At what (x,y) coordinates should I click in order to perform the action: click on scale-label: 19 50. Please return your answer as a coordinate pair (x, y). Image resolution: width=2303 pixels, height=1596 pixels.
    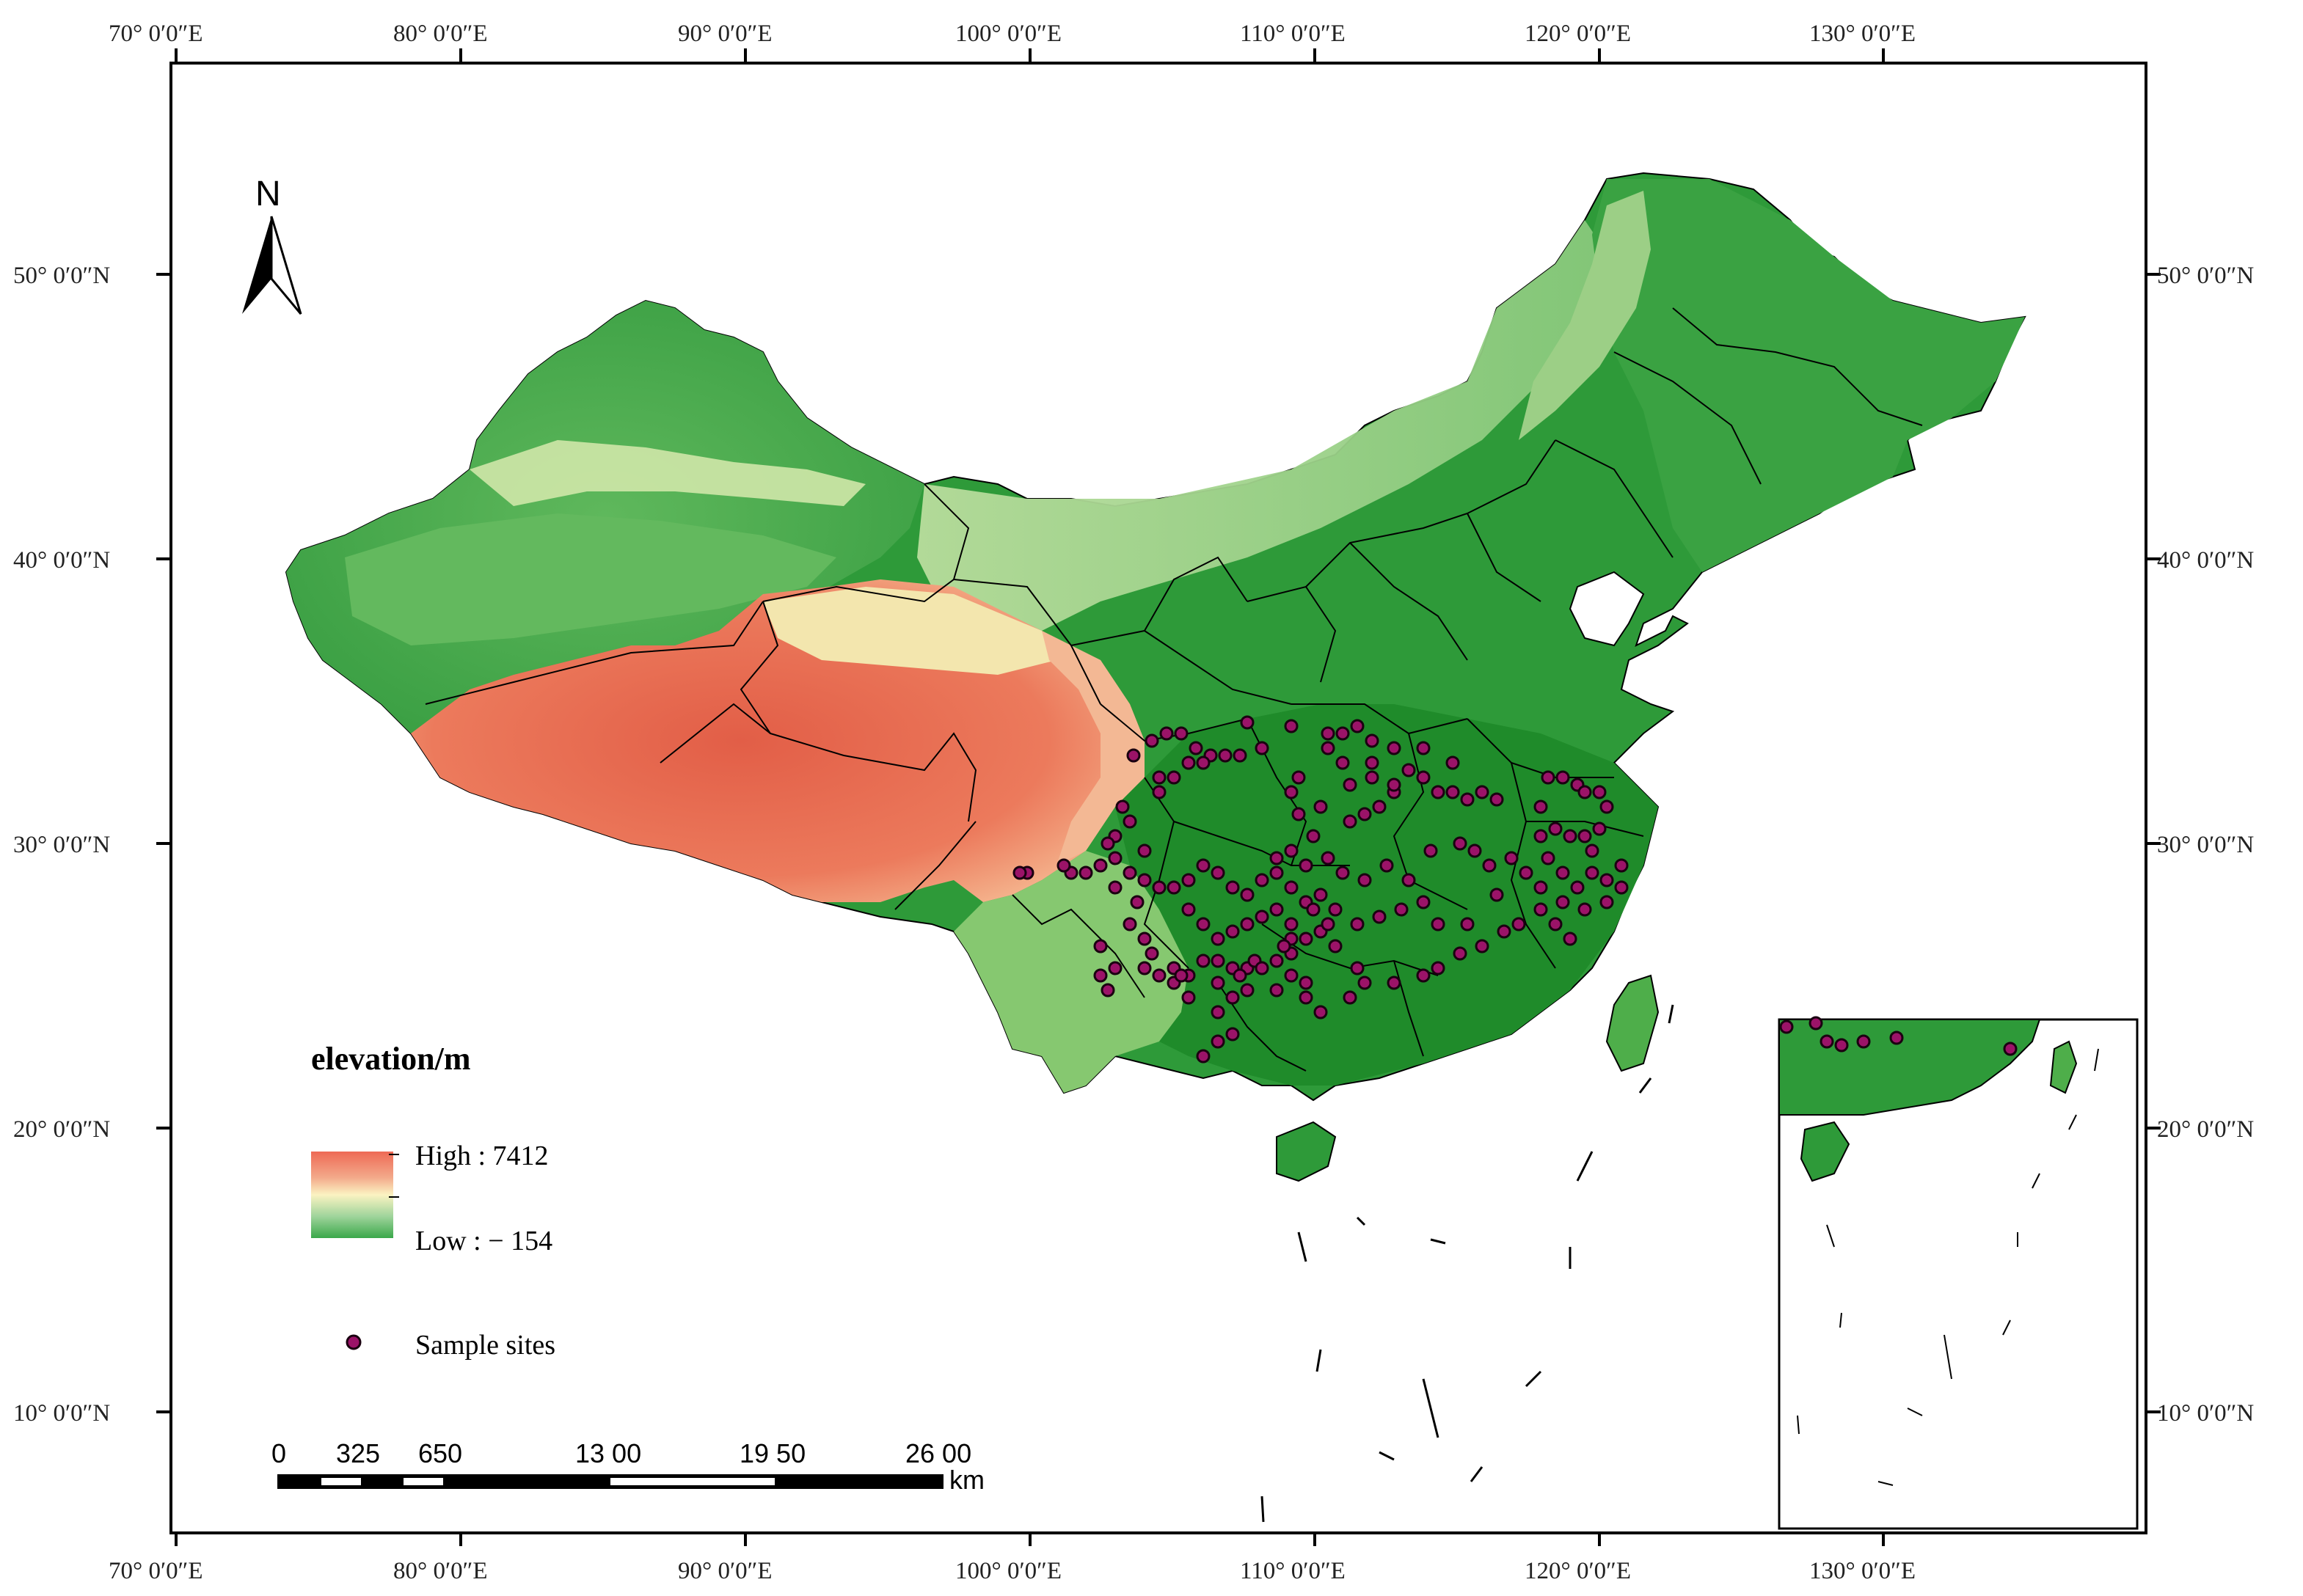
    Looking at the image, I should click on (773, 1453).